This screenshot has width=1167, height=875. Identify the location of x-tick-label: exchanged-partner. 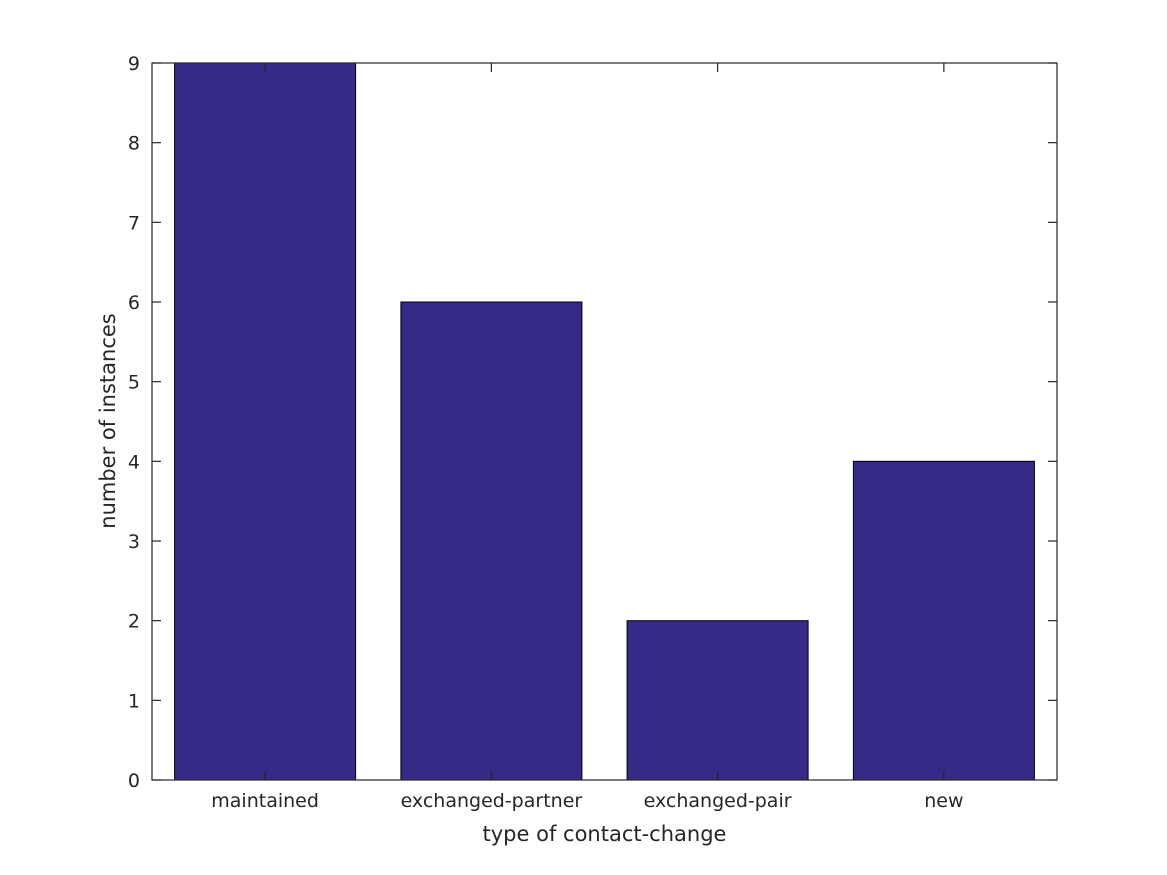
(492, 801).